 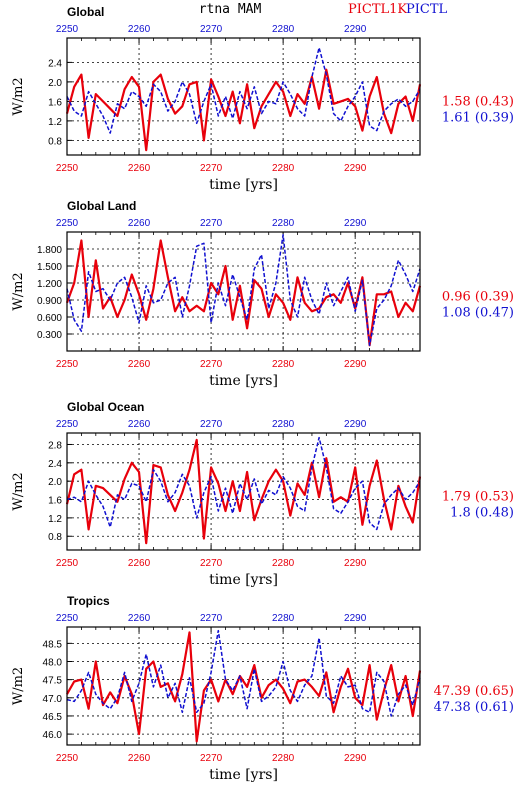 What do you see at coordinates (53, 681) in the screenshot?
I see `y-tick-label: 47.5` at bounding box center [53, 681].